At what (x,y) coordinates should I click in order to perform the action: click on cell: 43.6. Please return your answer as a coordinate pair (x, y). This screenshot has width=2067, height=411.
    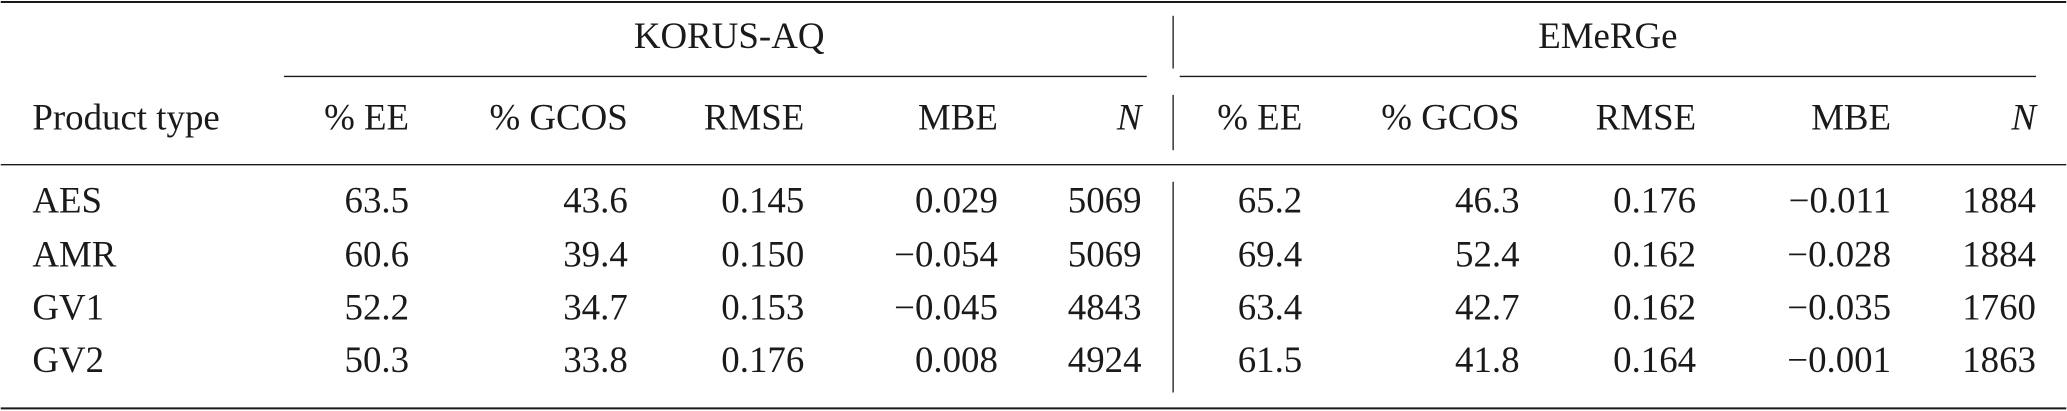
    Looking at the image, I should click on (595, 200).